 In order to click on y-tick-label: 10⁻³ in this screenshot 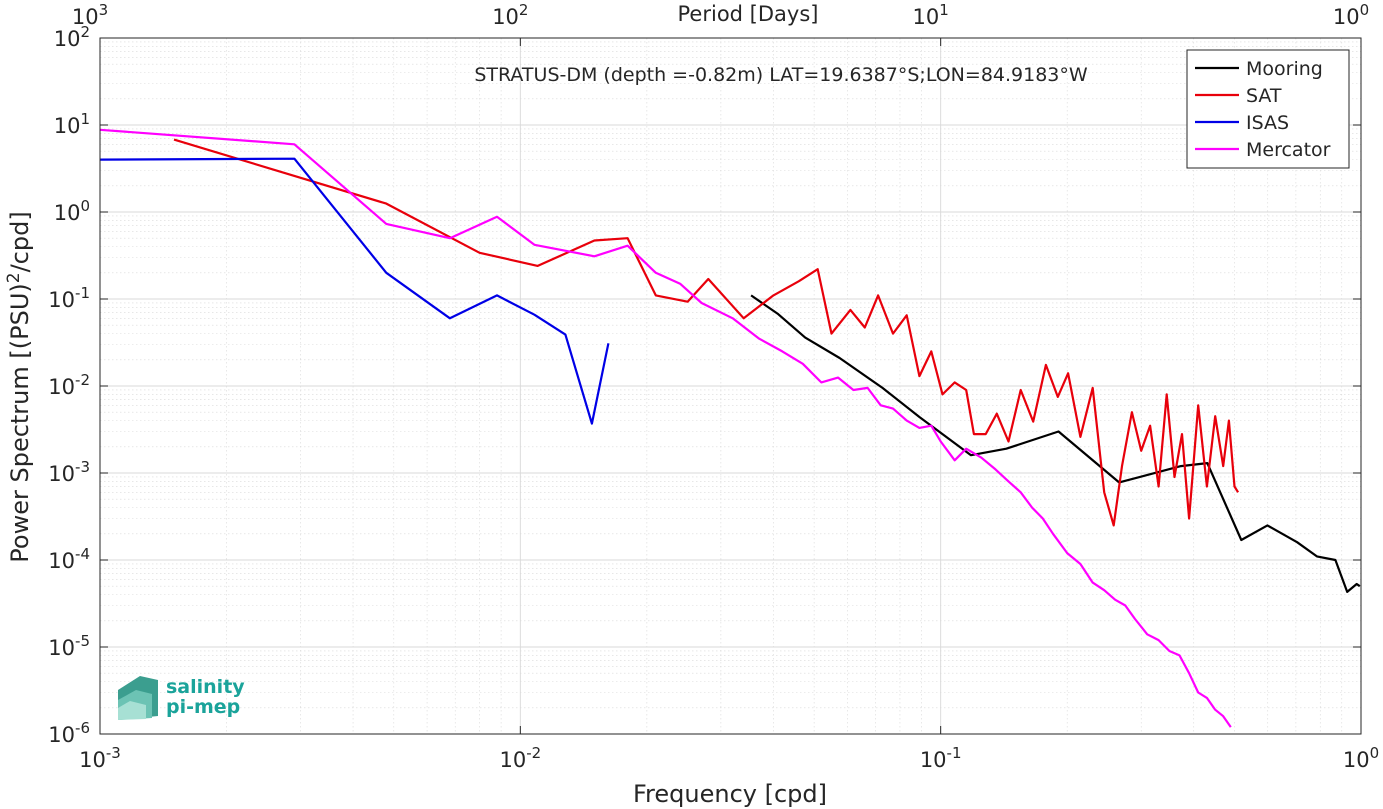, I will do `click(69, 472)`.